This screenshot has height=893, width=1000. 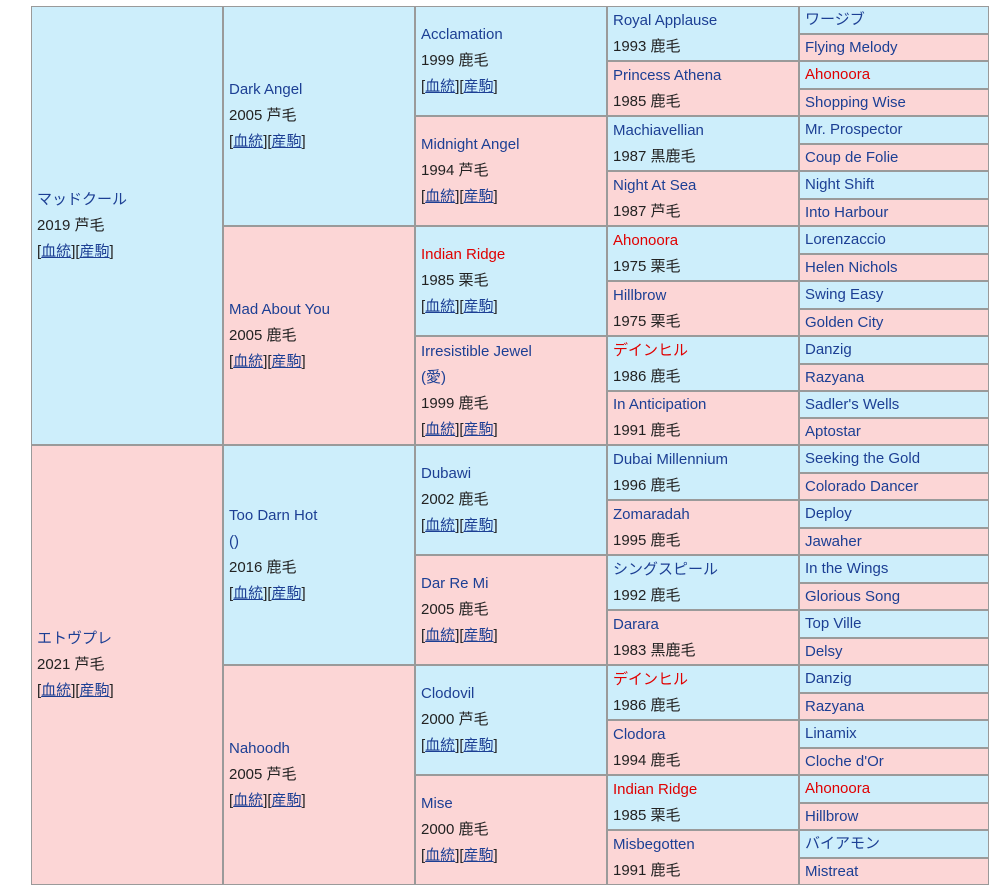 I want to click on g5-name: Hillbrow, so click(x=832, y=816).